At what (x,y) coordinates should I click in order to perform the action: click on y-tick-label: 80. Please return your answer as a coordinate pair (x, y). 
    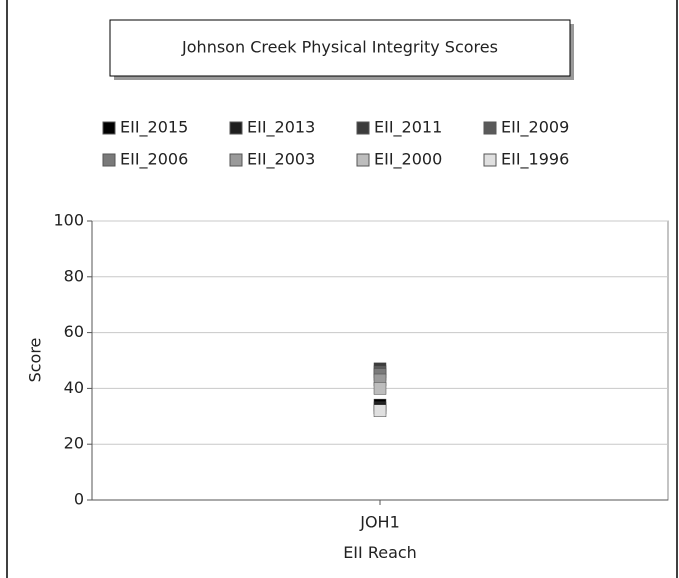
    Looking at the image, I should click on (74, 275).